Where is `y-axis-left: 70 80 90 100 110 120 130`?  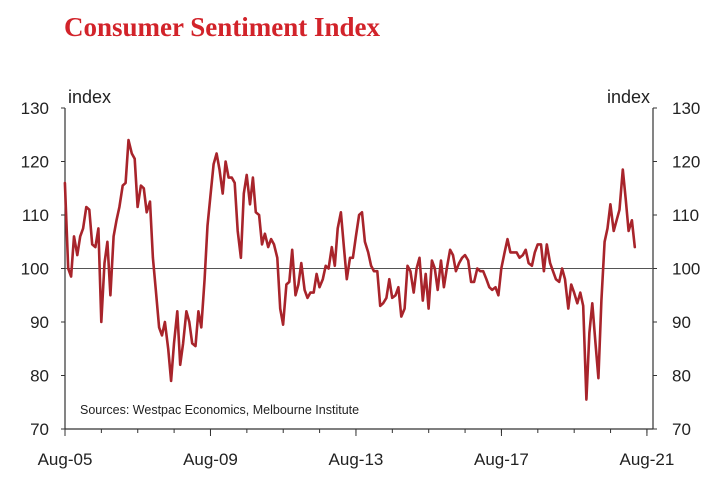
y-axis-left: 70 80 90 100 110 120 130 is located at coordinates (43, 269).